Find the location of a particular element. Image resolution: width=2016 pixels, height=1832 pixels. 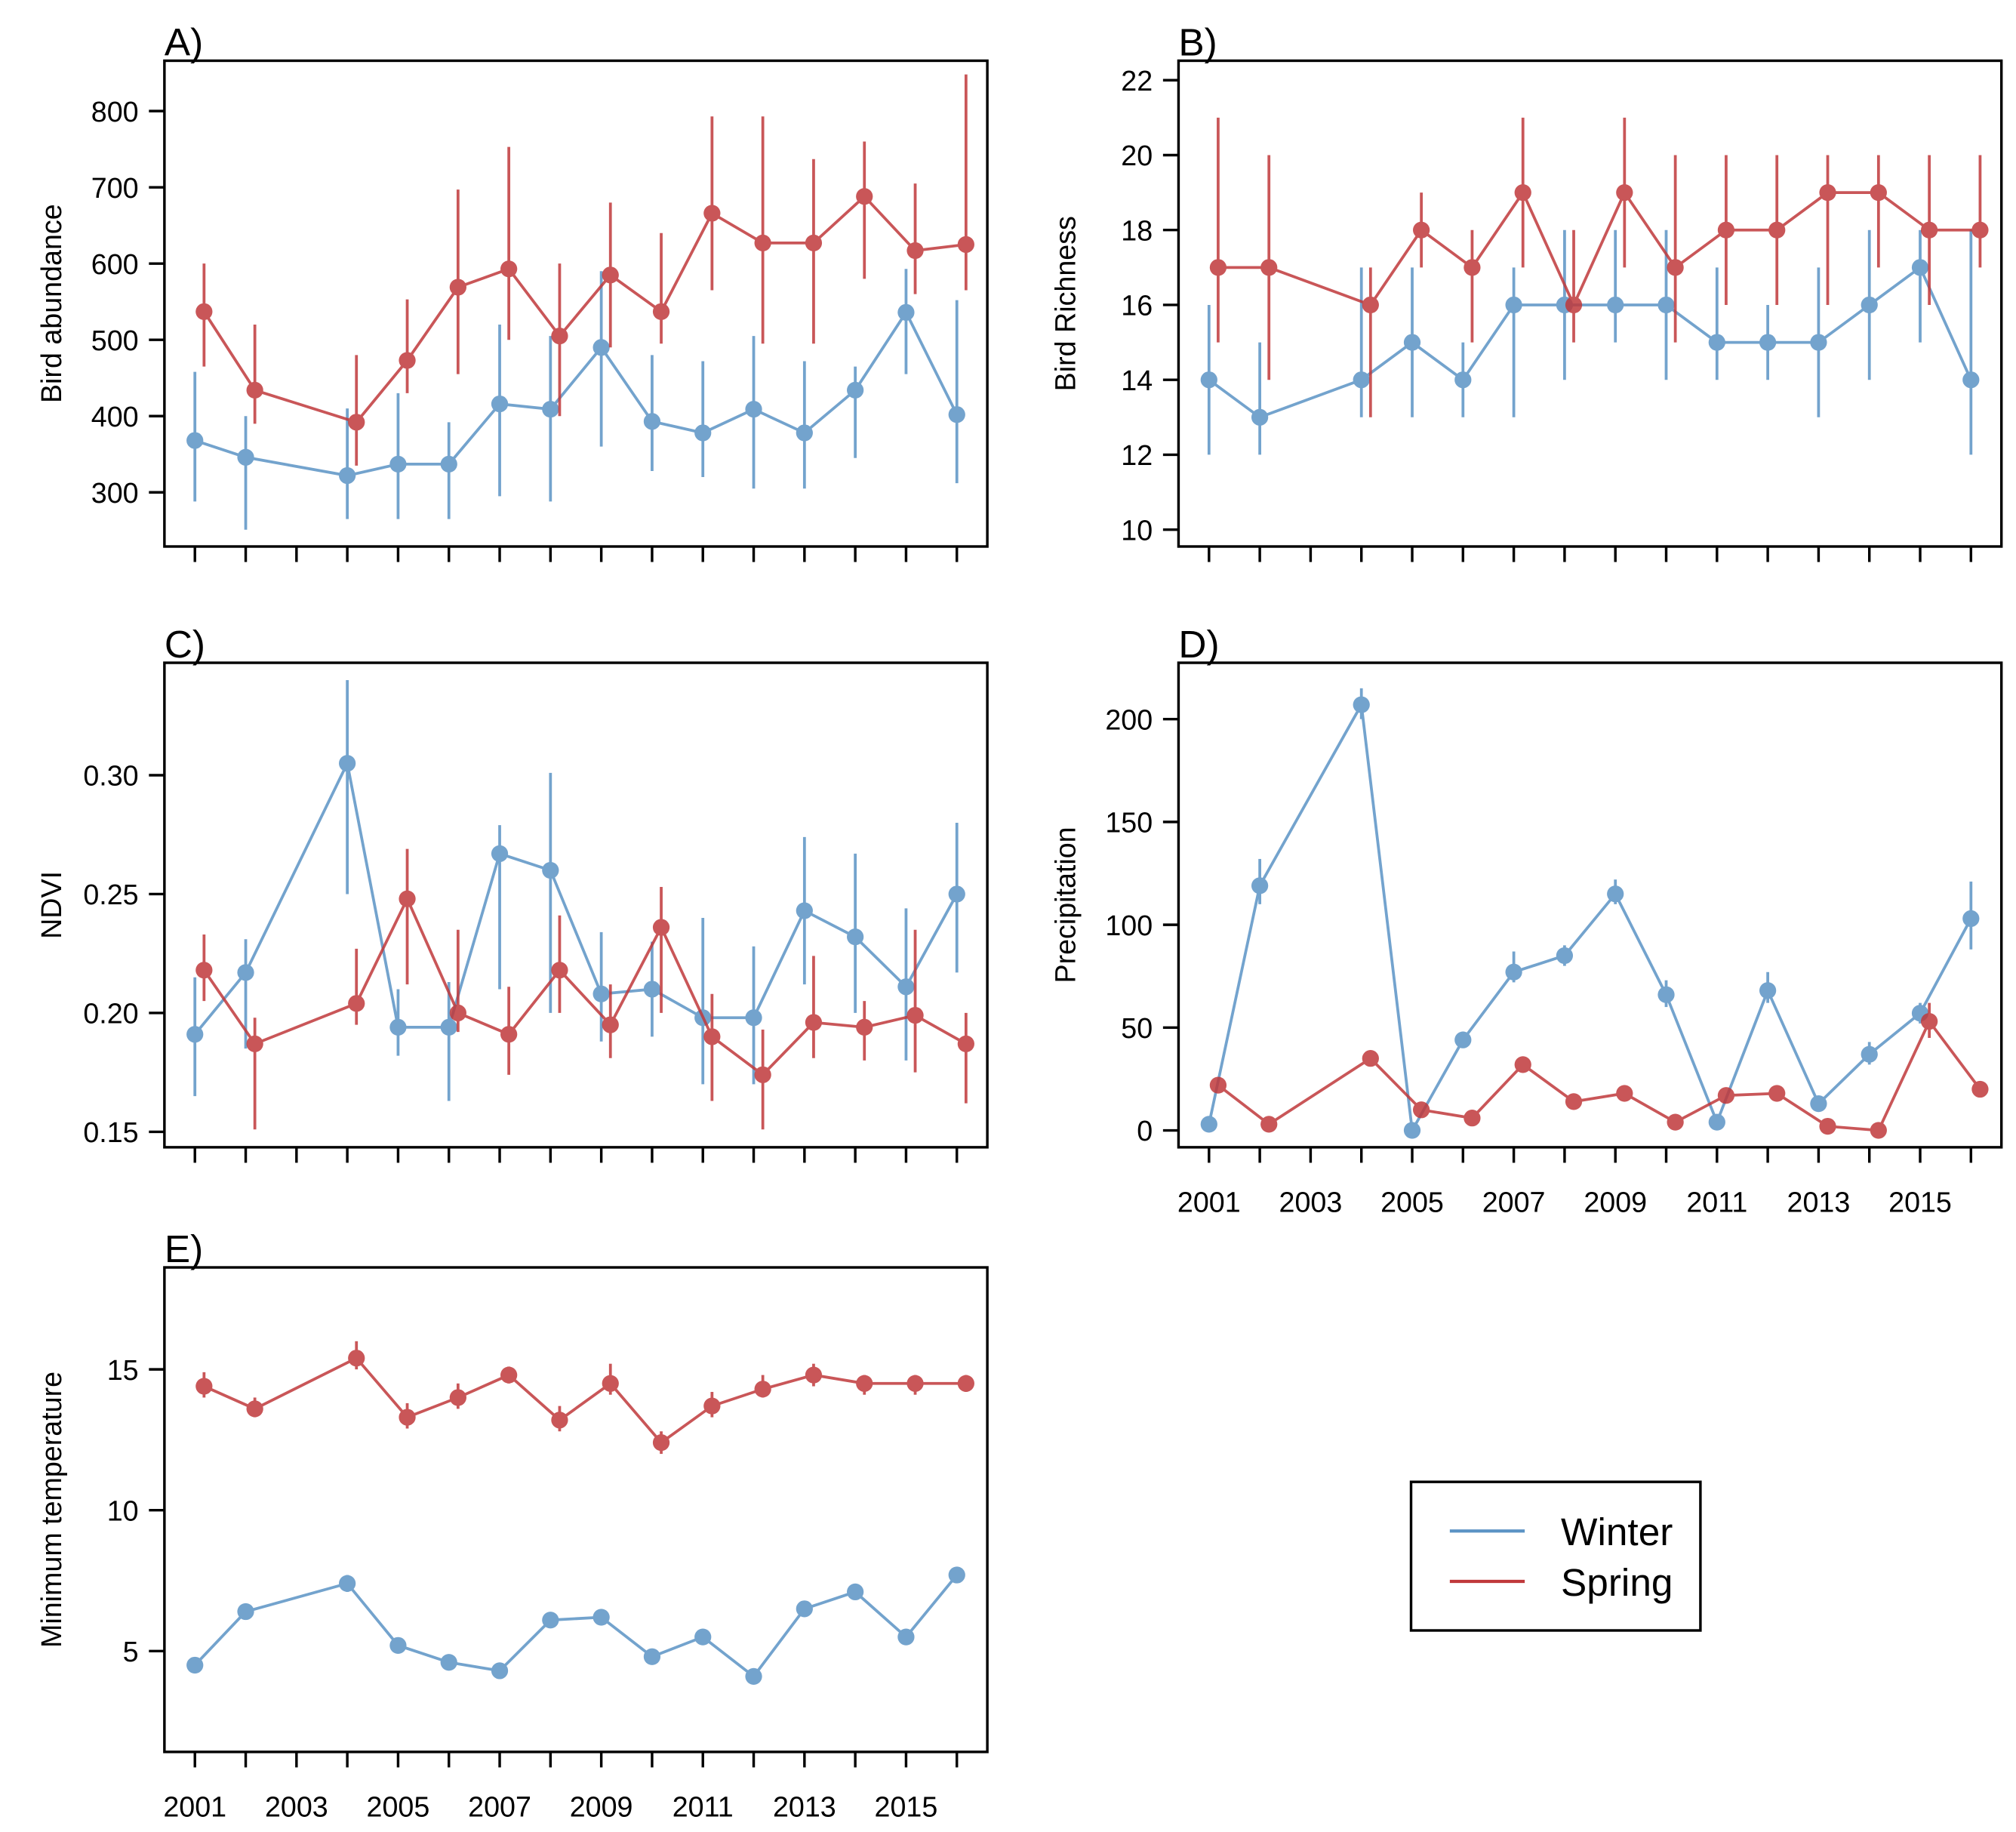

panel-label: B) is located at coordinates (1198, 42).